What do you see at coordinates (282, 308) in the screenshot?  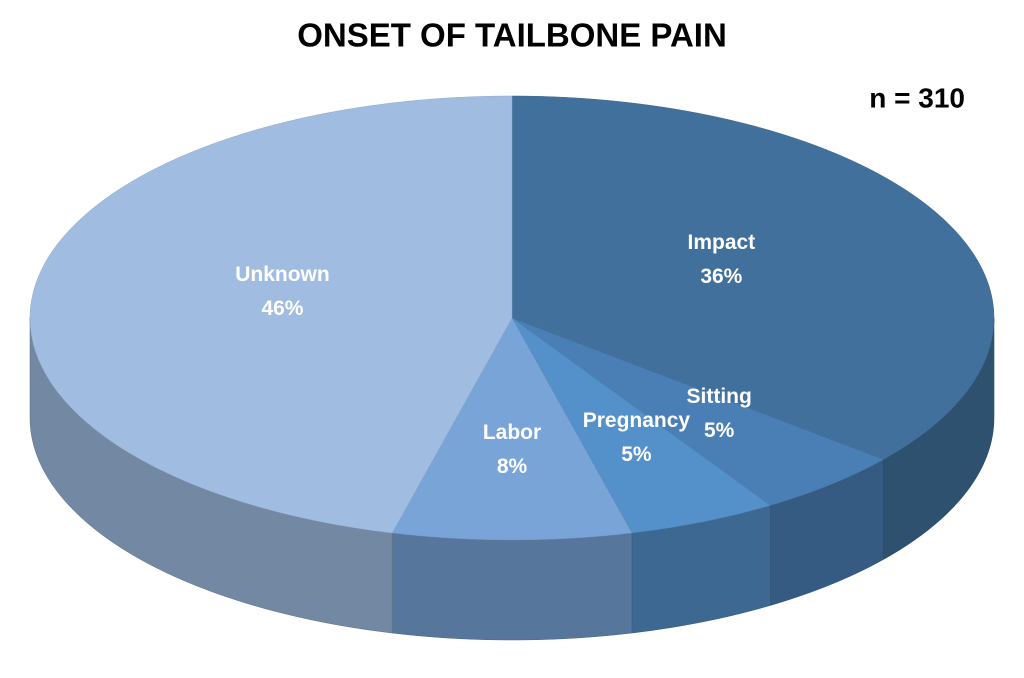 I see `value-label: 46%` at bounding box center [282, 308].